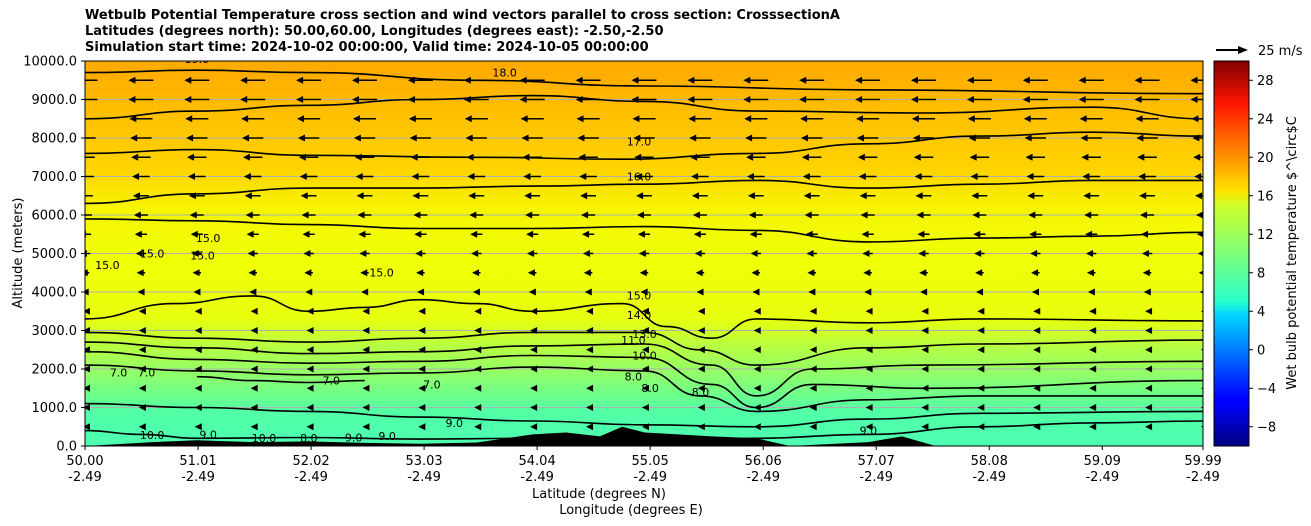  I want to click on x-tick-label-lat: 51.01, so click(197, 461).